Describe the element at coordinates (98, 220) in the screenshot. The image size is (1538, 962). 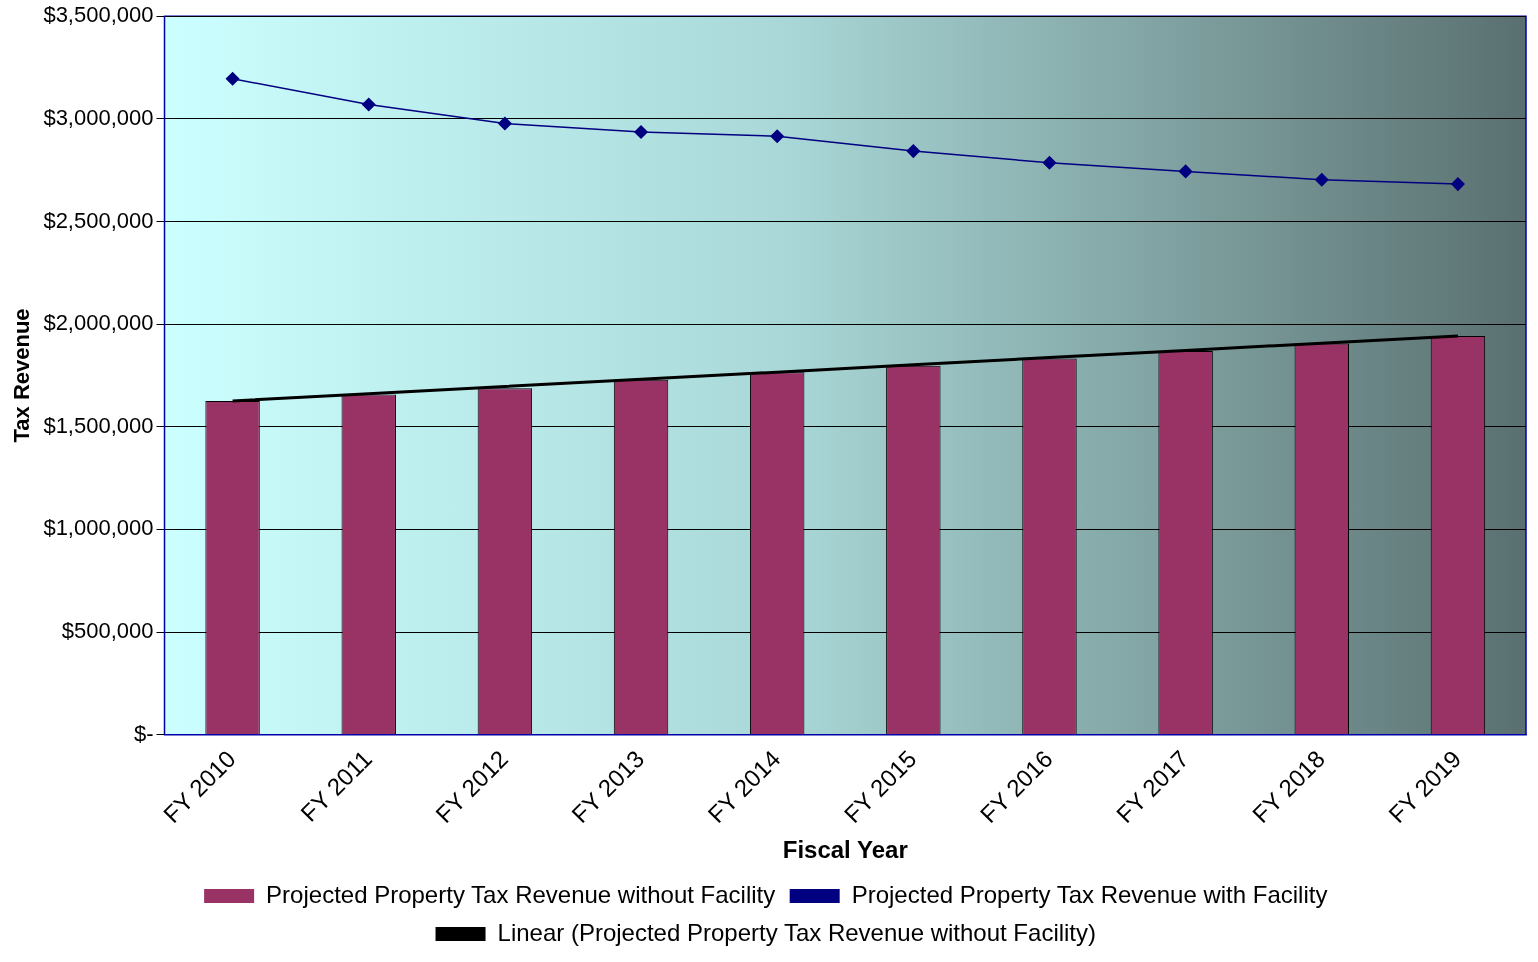
I see `y-tick-label: $2,500,000` at that location.